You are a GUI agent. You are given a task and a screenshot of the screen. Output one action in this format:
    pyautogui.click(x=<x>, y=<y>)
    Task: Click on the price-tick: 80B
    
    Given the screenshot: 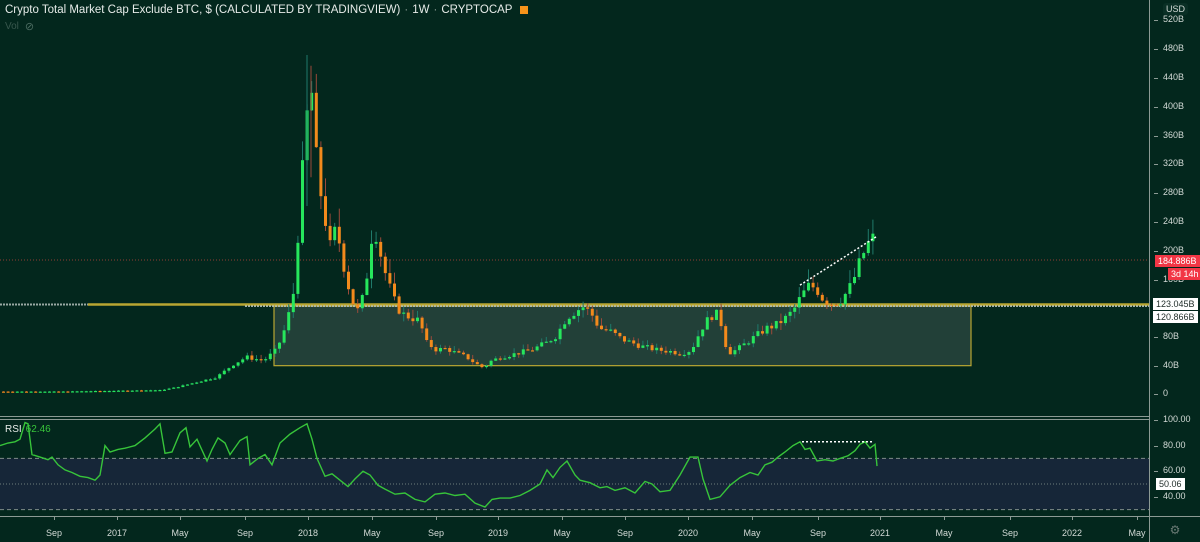 What is the action you would take?
    pyautogui.click(x=1166, y=336)
    